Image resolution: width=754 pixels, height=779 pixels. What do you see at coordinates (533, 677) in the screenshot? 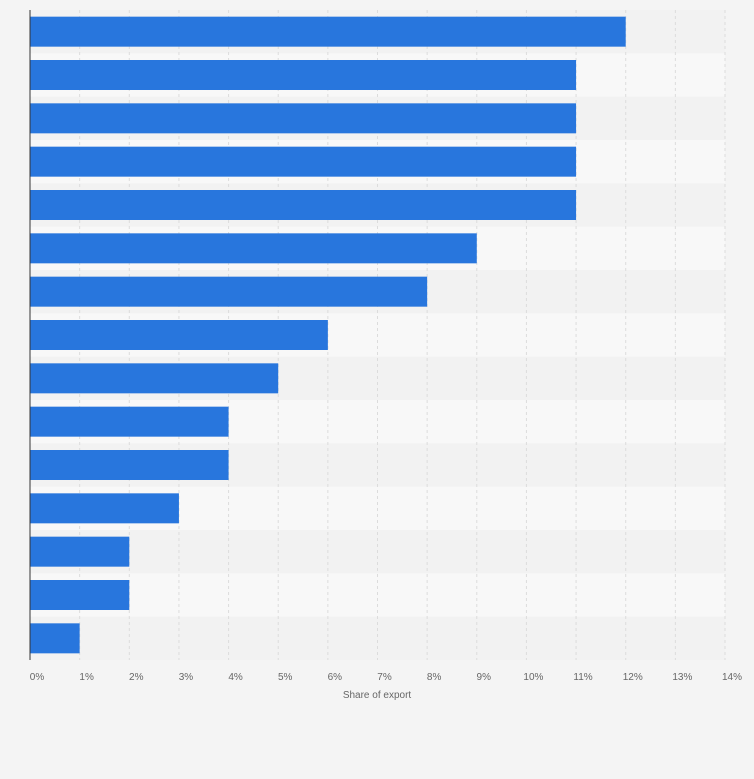
I see `x-tick-label: 10%` at bounding box center [533, 677].